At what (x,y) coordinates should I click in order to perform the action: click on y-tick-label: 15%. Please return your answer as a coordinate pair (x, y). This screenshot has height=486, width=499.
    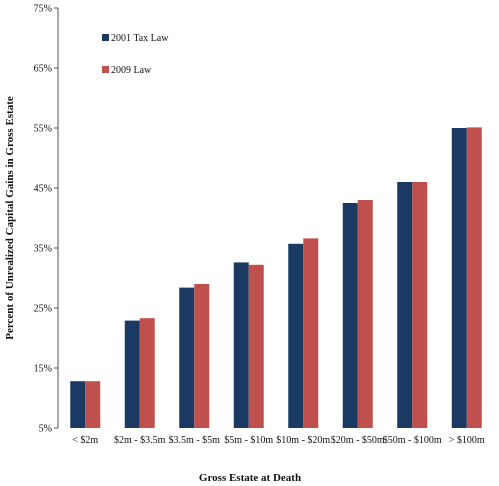
    Looking at the image, I should click on (43, 369).